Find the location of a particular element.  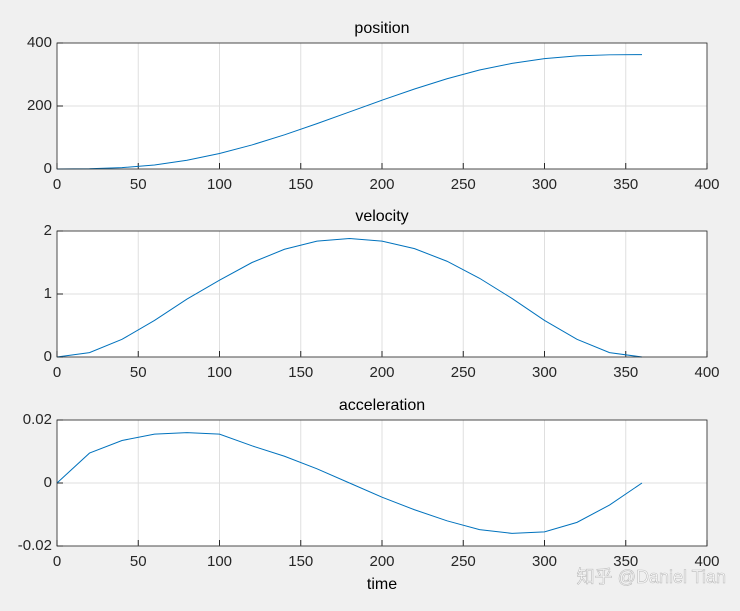

chart-title: acceleration is located at coordinates (382, 405).